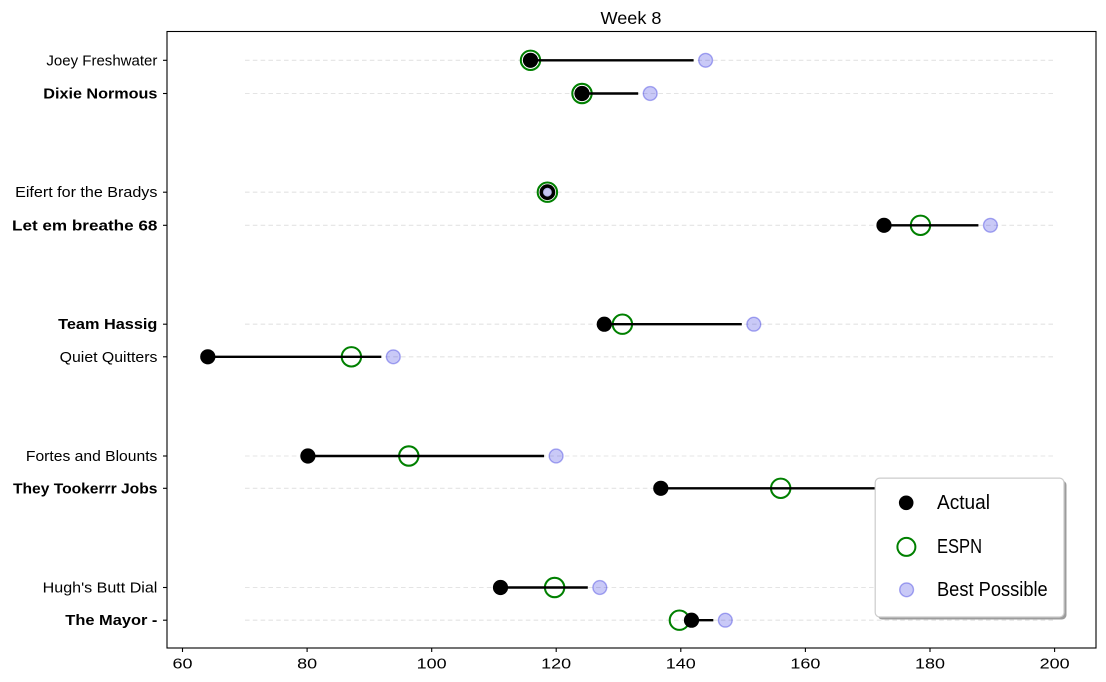  I want to click on svg-text: 160, so click(805, 665).